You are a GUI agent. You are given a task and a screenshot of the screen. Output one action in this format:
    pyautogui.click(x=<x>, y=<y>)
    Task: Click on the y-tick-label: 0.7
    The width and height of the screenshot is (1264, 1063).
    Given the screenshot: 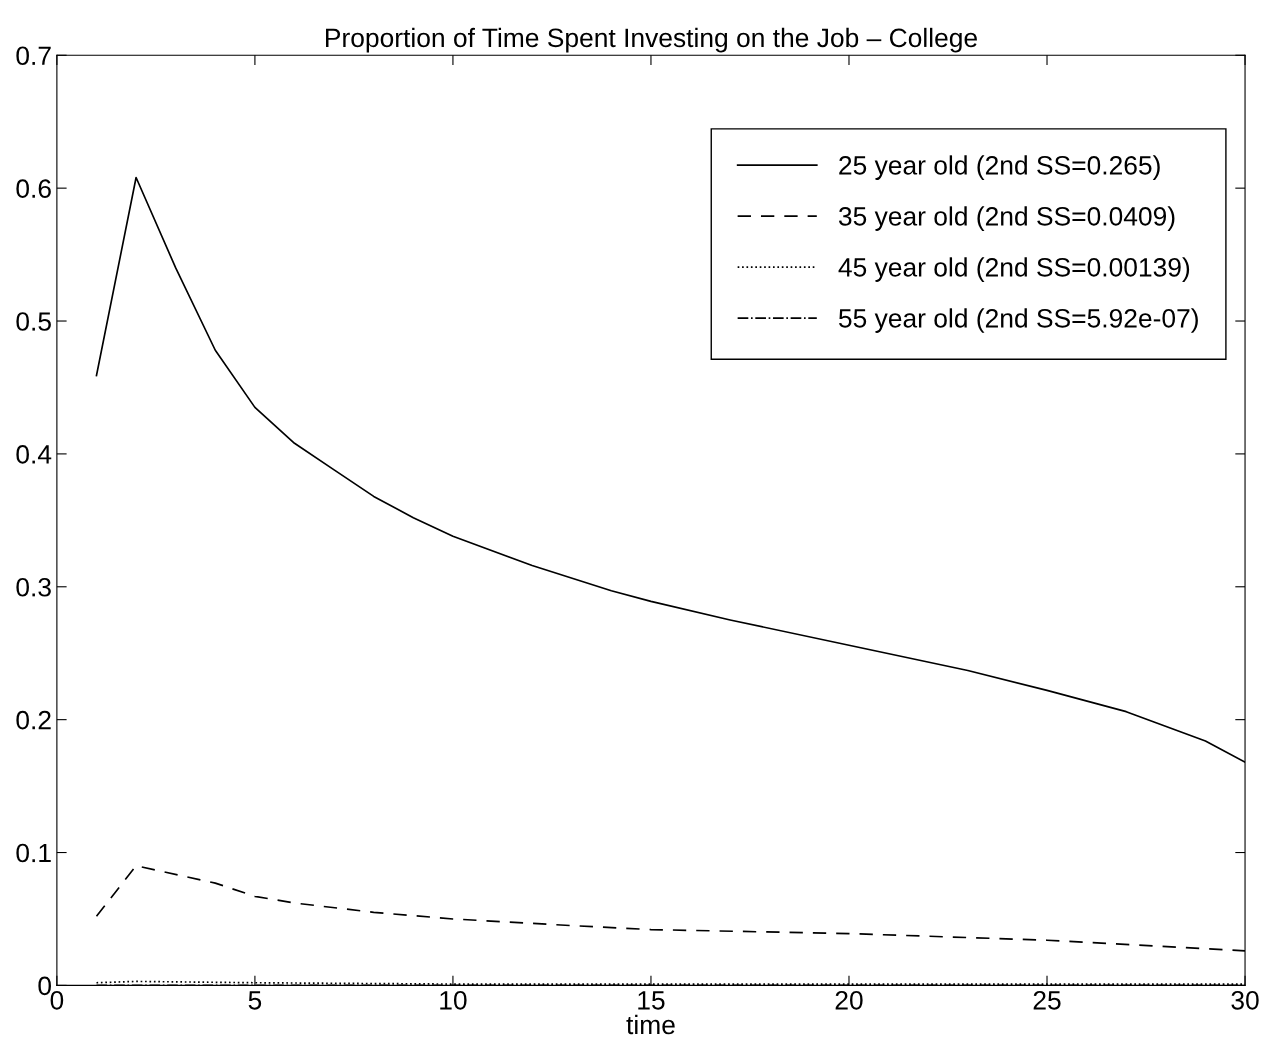 What is the action you would take?
    pyautogui.click(x=33, y=56)
    